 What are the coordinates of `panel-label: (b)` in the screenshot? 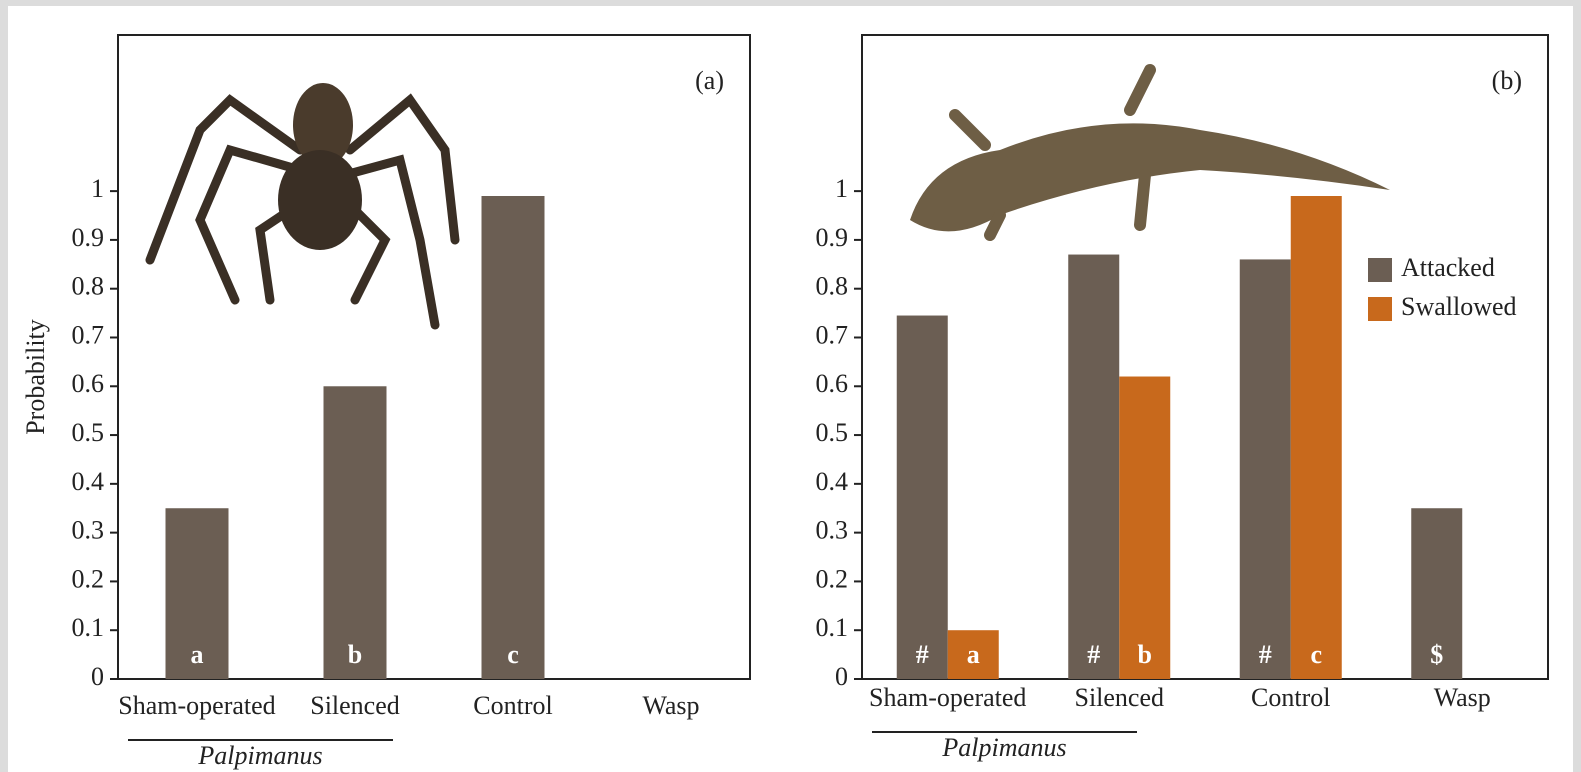 It's located at (1507, 80).